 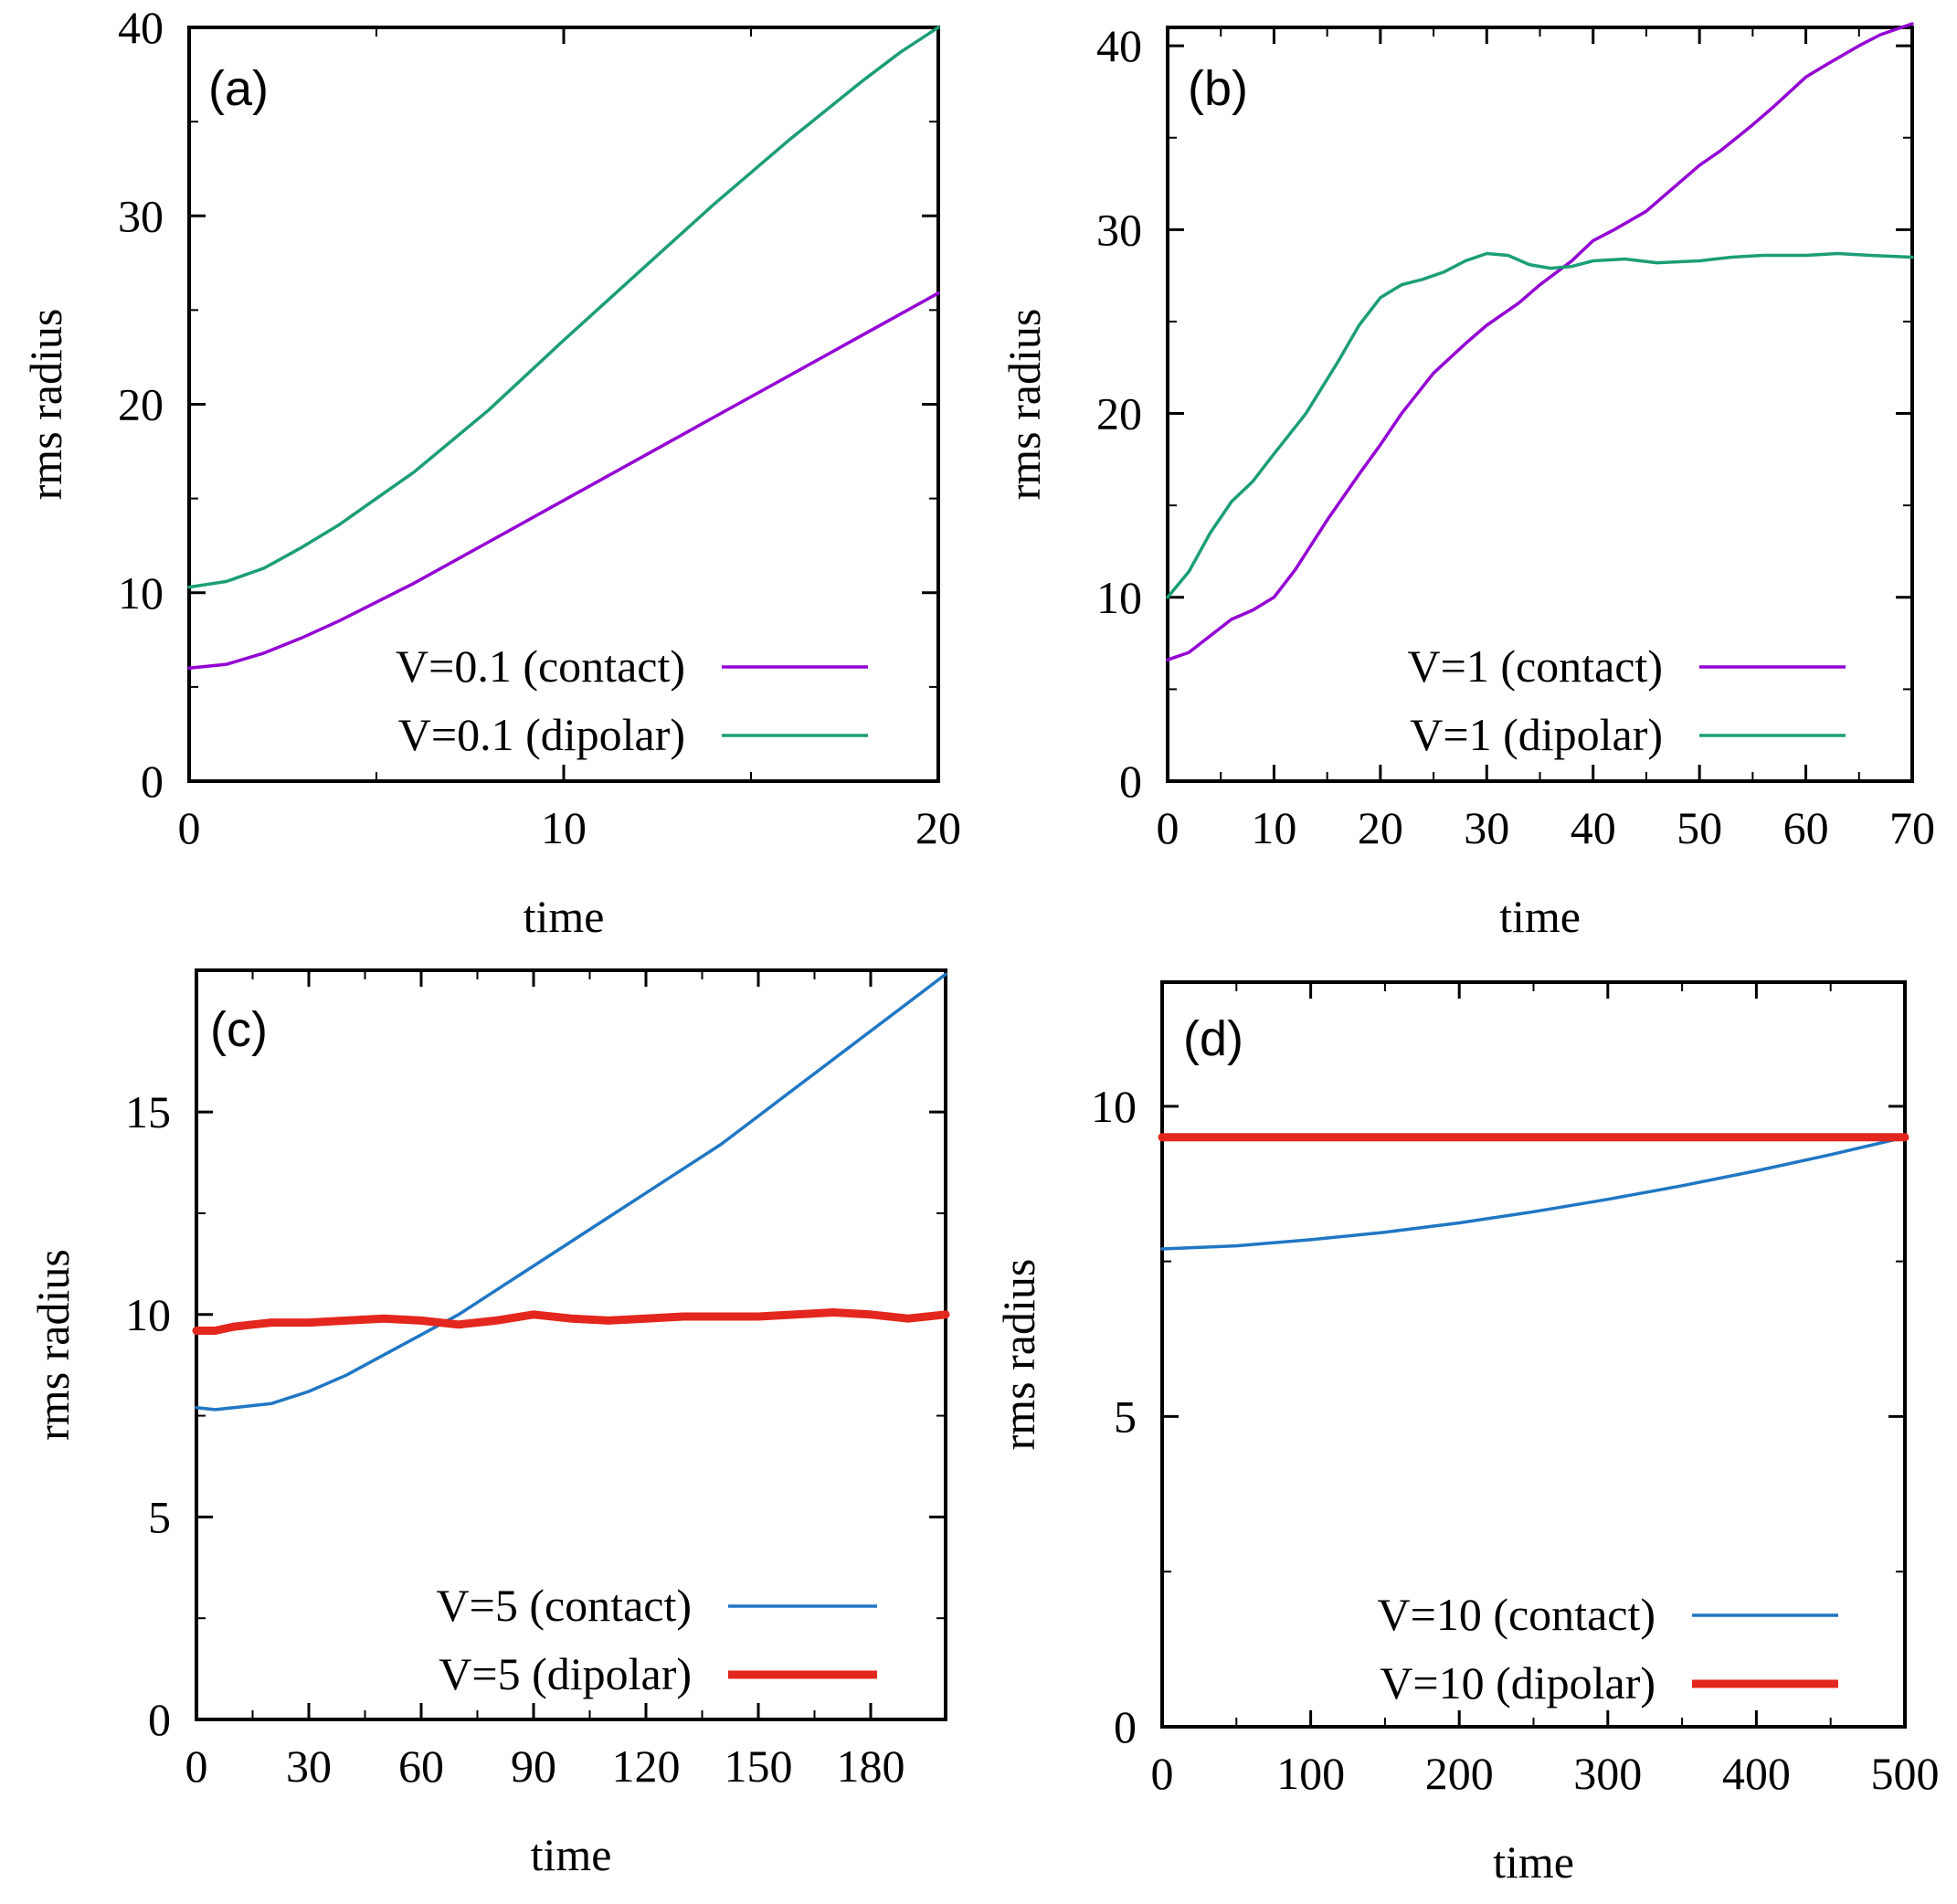 I want to click on x-tick-label: 300, so click(x=1608, y=1774).